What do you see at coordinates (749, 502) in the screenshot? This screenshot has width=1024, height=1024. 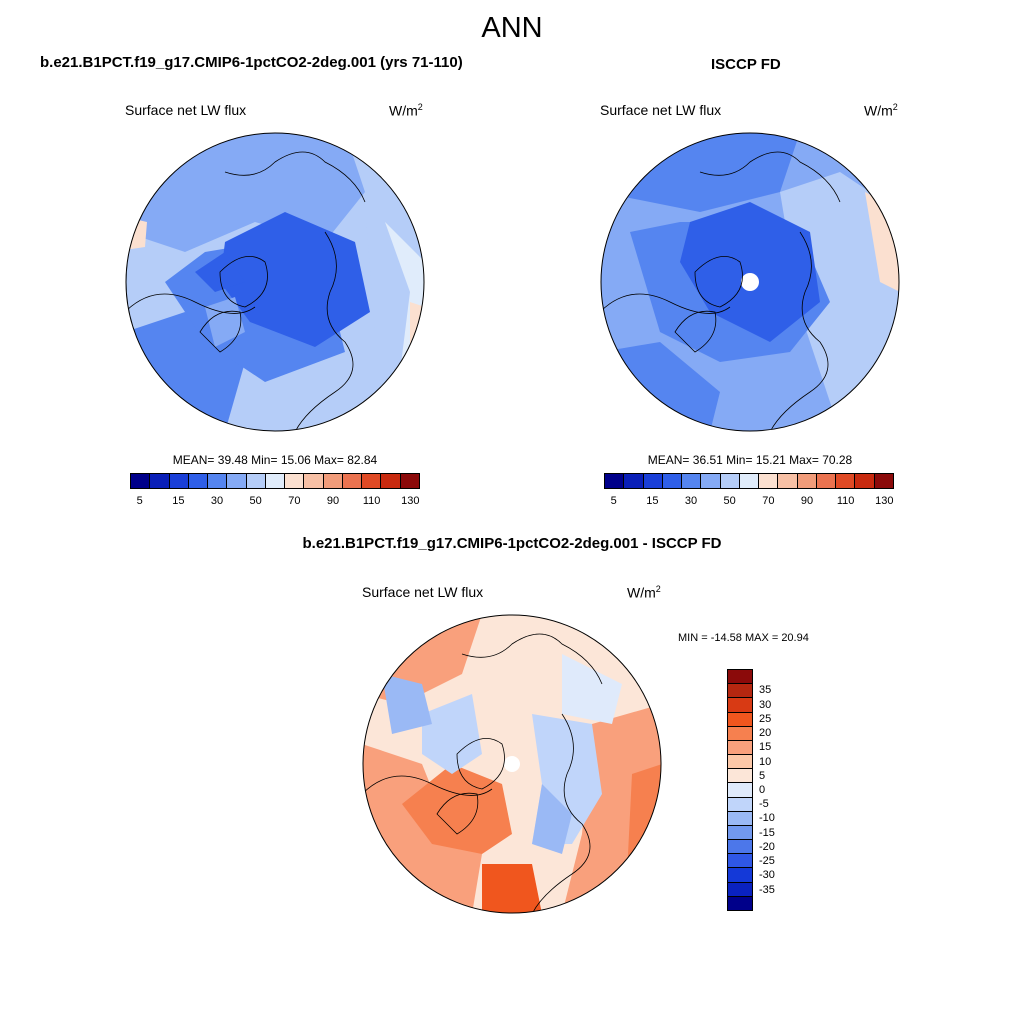 I see `obs-colorbar-ticks: 5 15 30 50 70 90 110 130` at bounding box center [749, 502].